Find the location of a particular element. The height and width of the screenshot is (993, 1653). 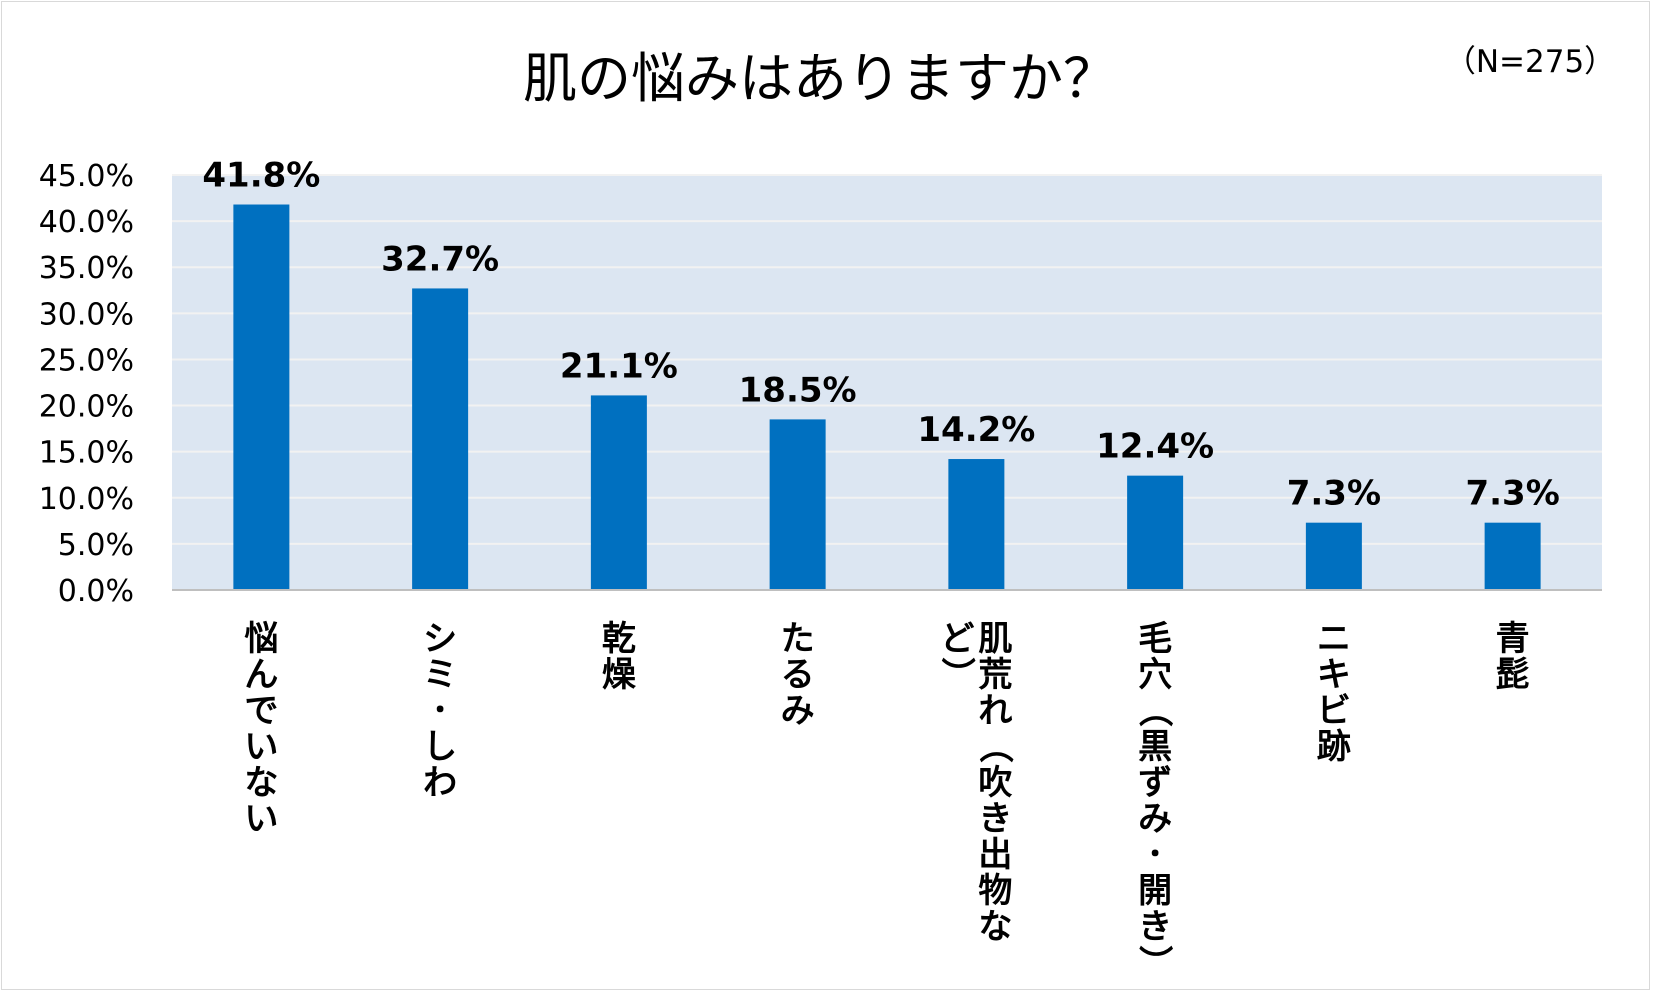

y-tick-label: 5.0% is located at coordinates (96, 545).